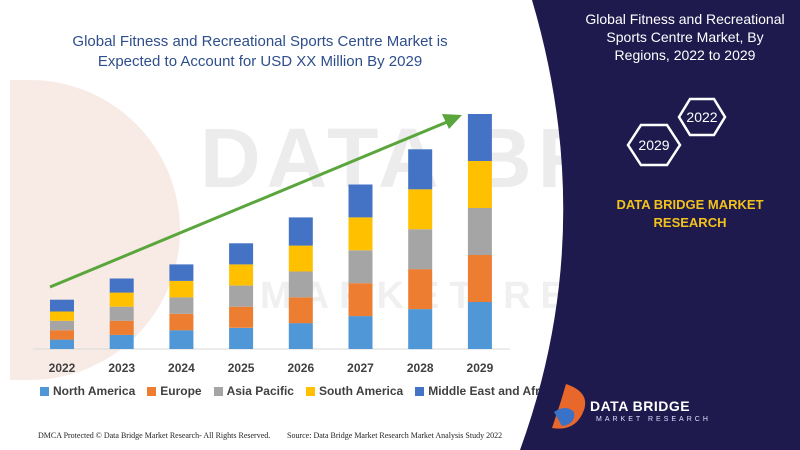 This screenshot has width=800, height=450. What do you see at coordinates (480, 368) in the screenshot?
I see `x-tick-label: 2029` at bounding box center [480, 368].